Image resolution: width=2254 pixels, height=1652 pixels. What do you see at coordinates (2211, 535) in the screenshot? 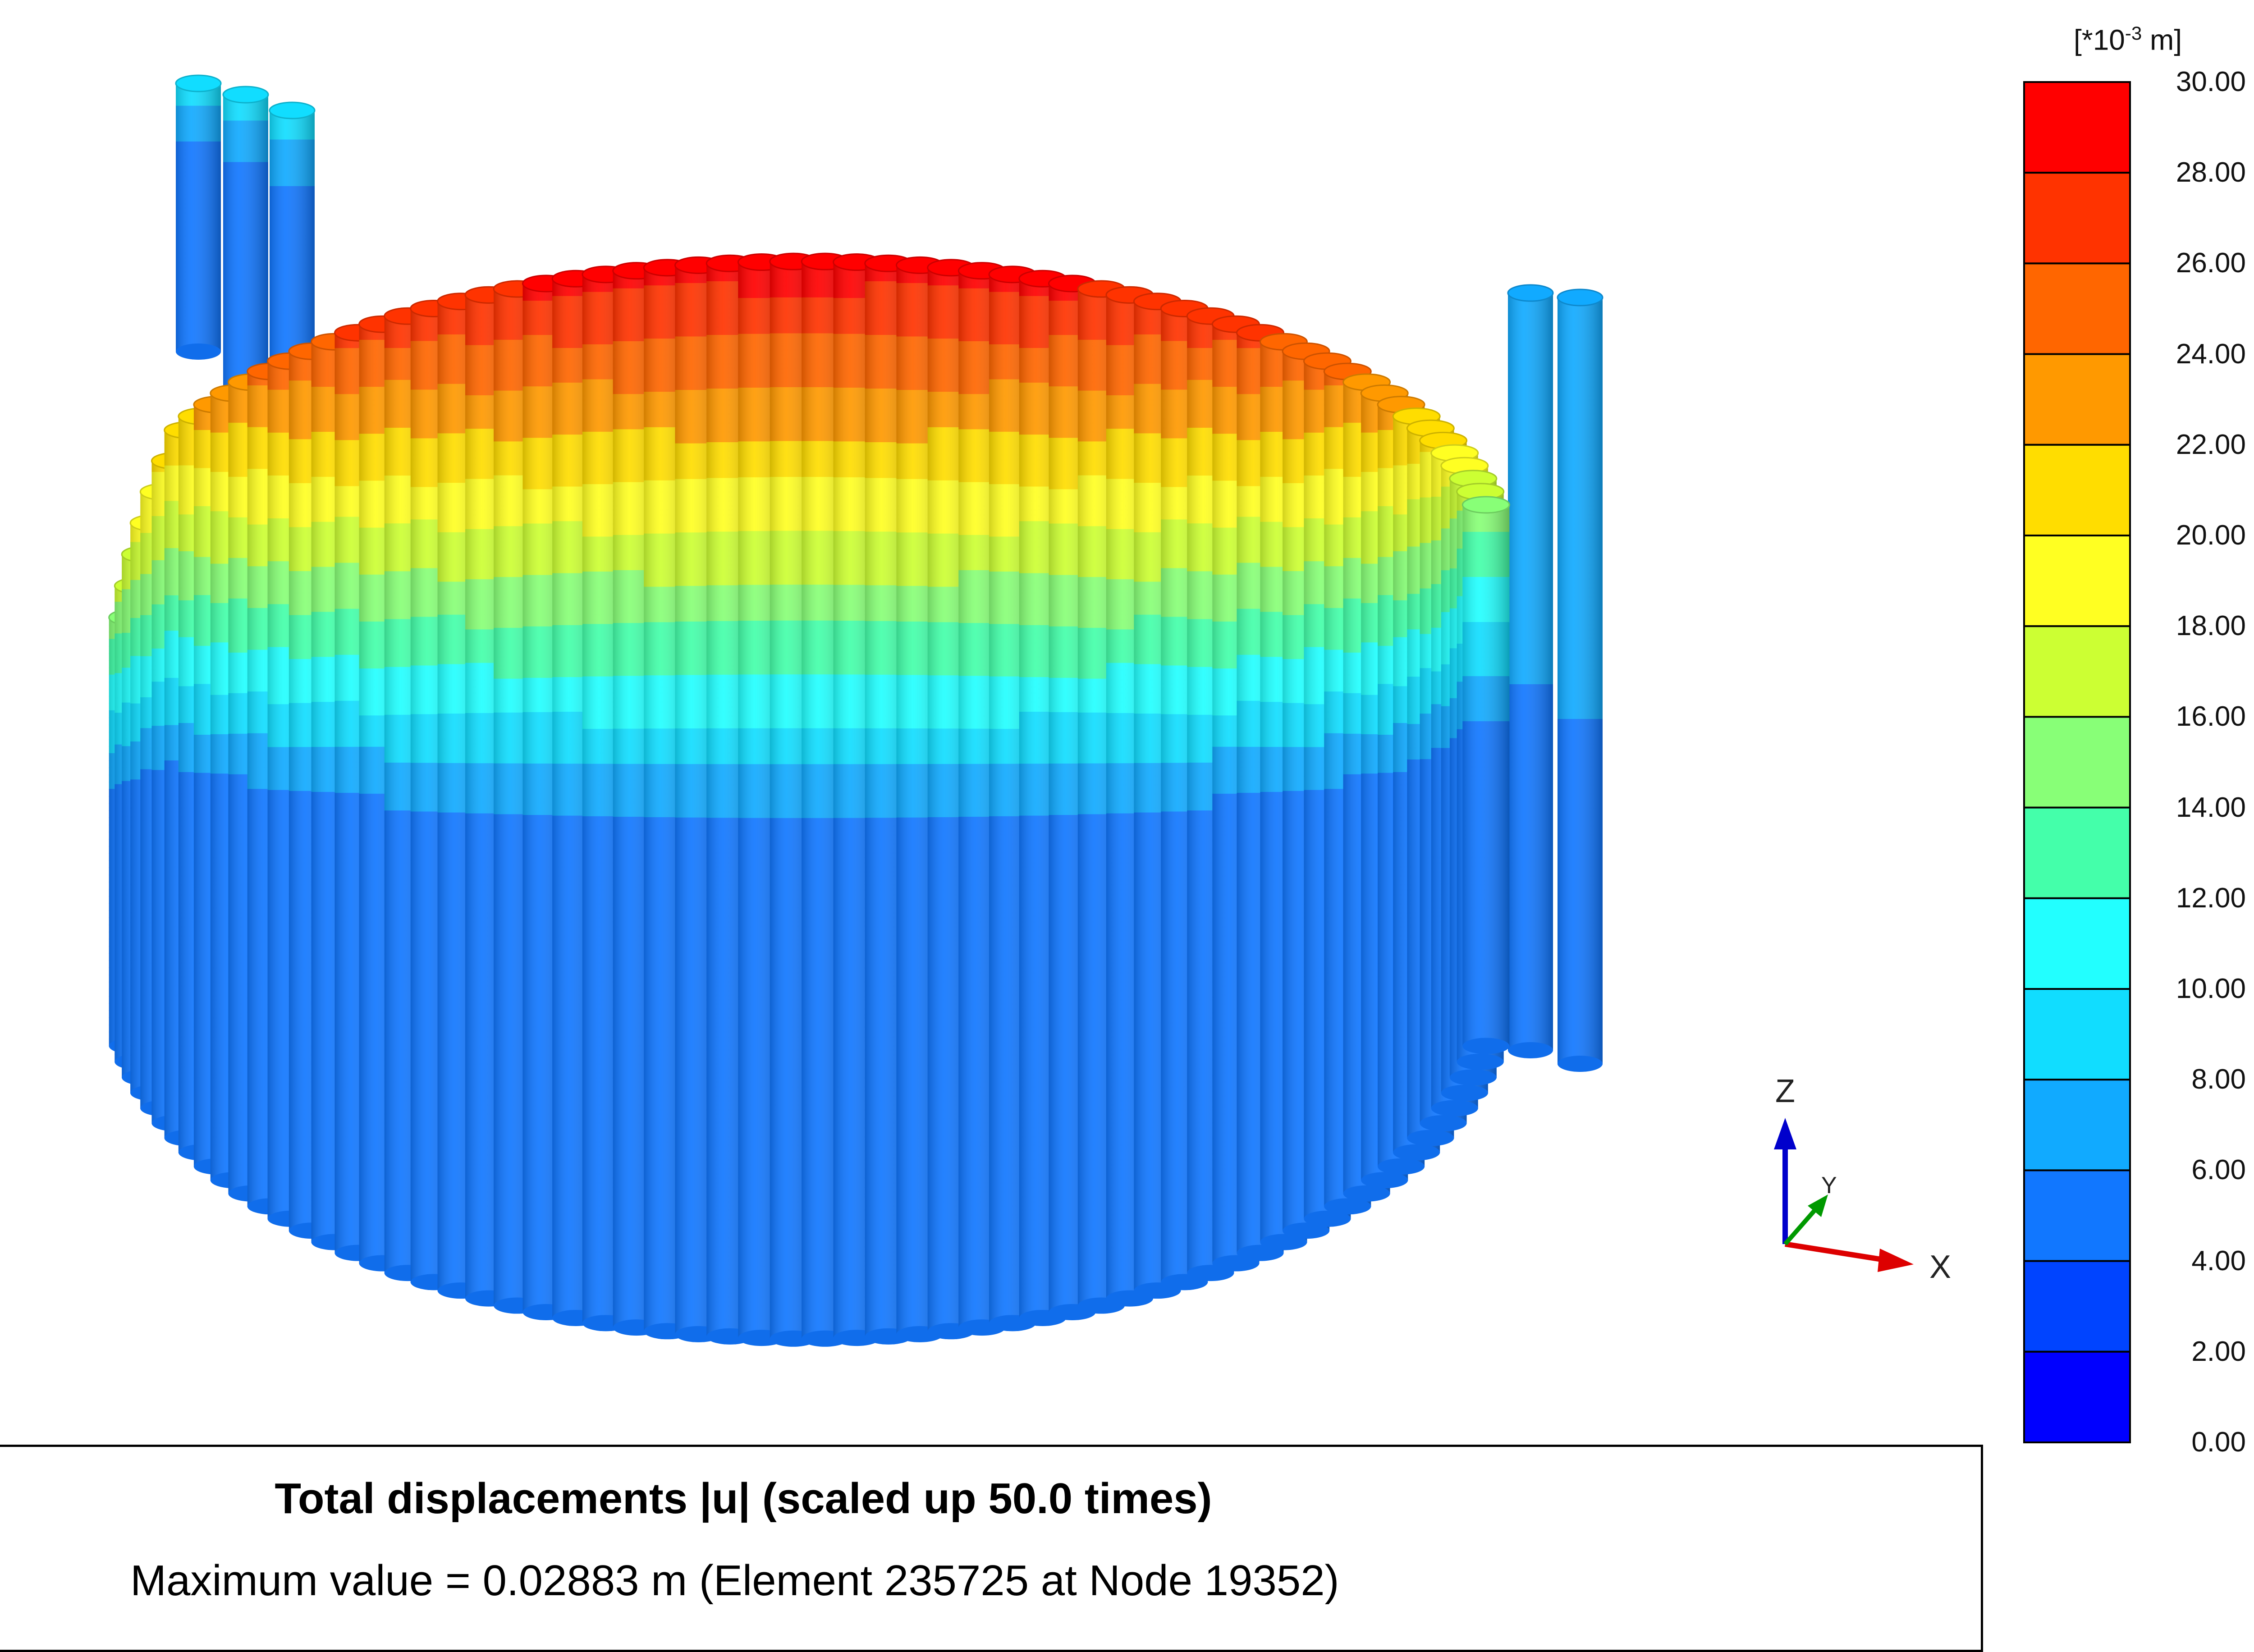
I see `legend-tick-label: 20.00` at bounding box center [2211, 535].